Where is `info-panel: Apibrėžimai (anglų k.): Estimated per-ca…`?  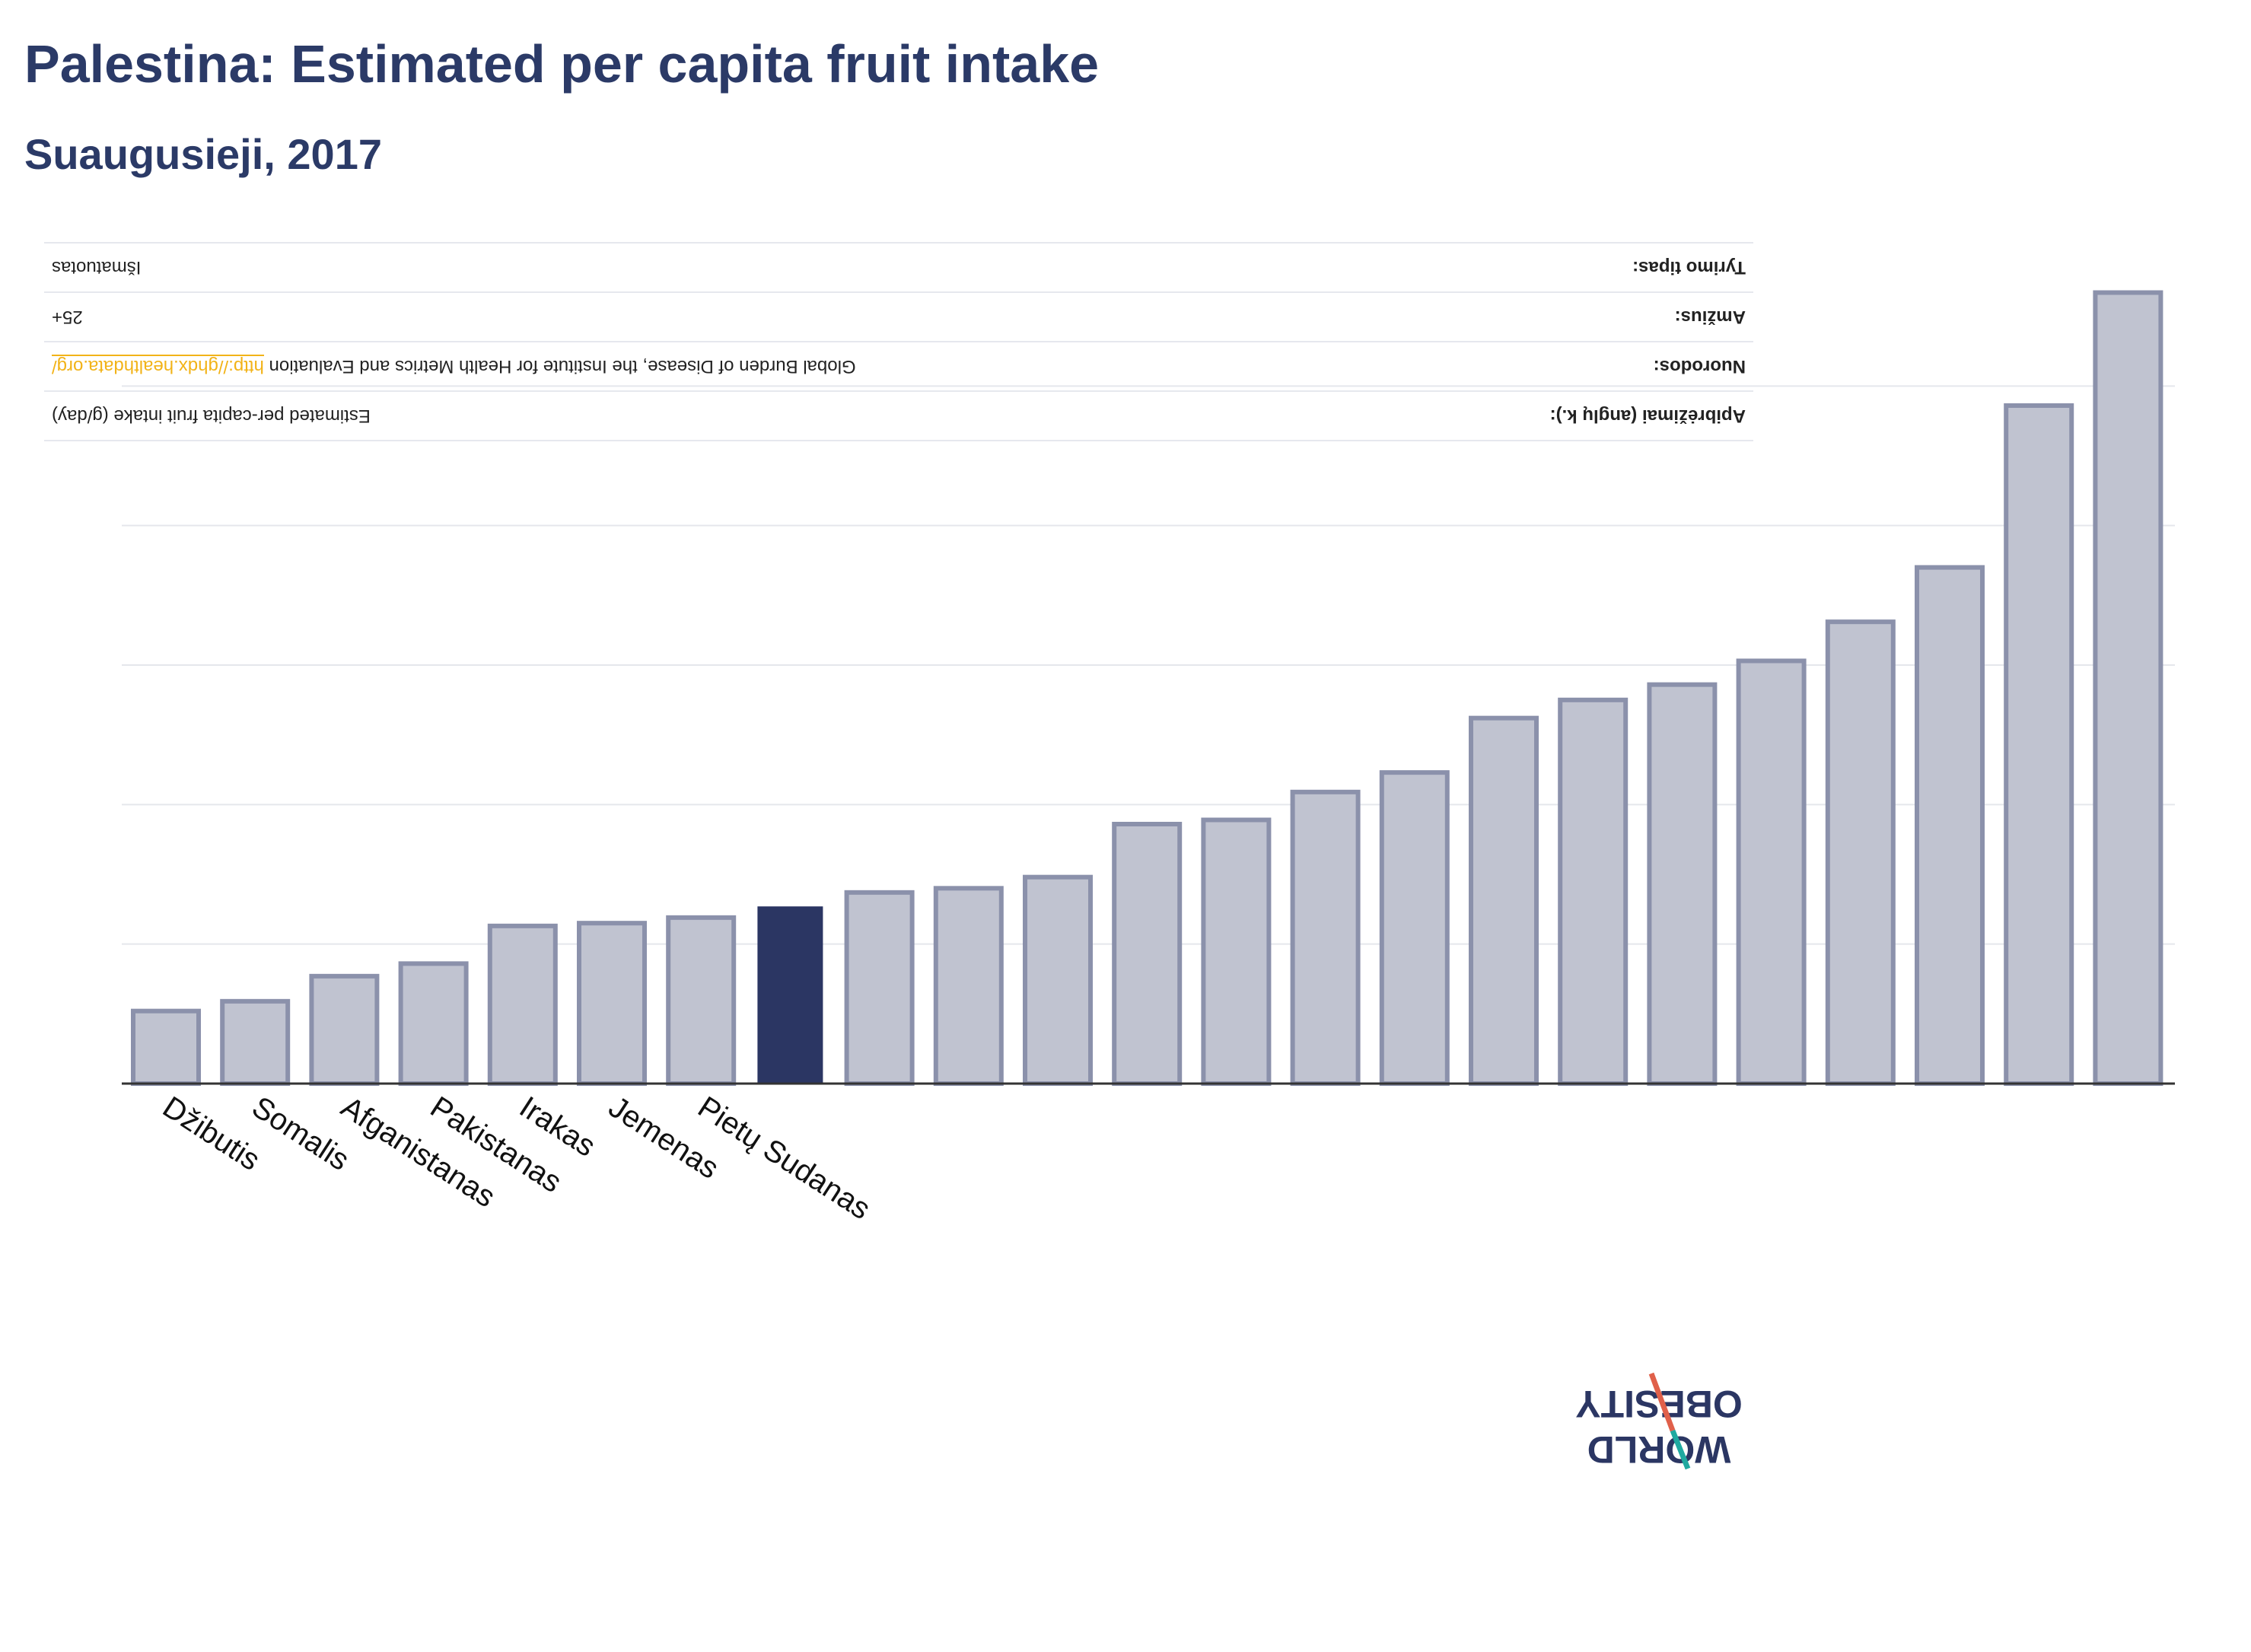 info-panel: Apibrėžimai (anglų k.): Estimated per-ca… is located at coordinates (898, 341).